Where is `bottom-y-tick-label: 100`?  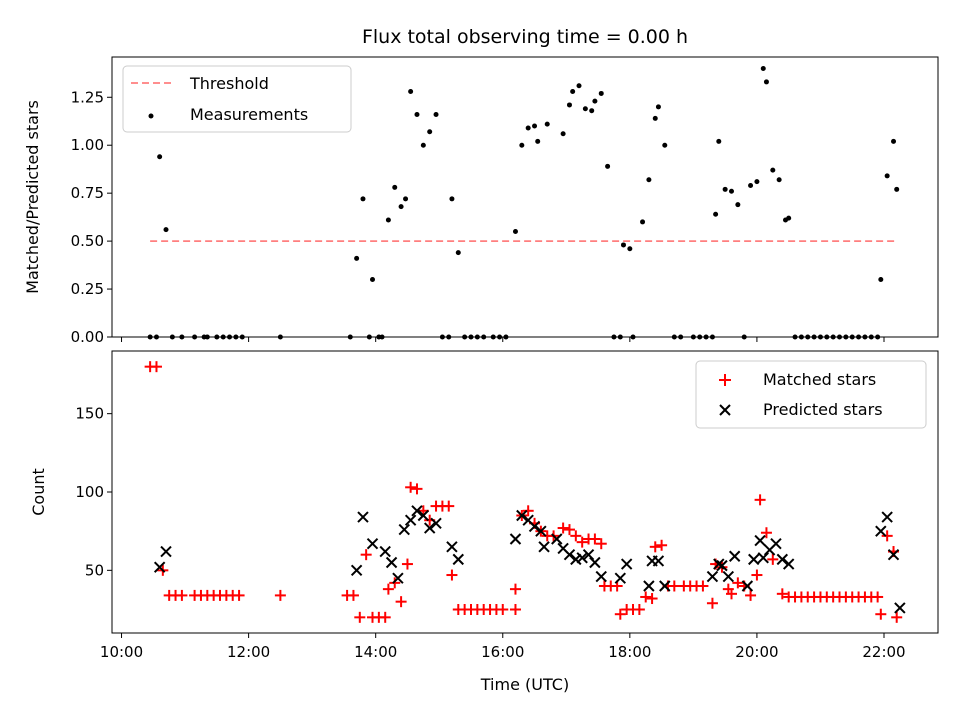
bottom-y-tick-label: 100 is located at coordinates (89, 492).